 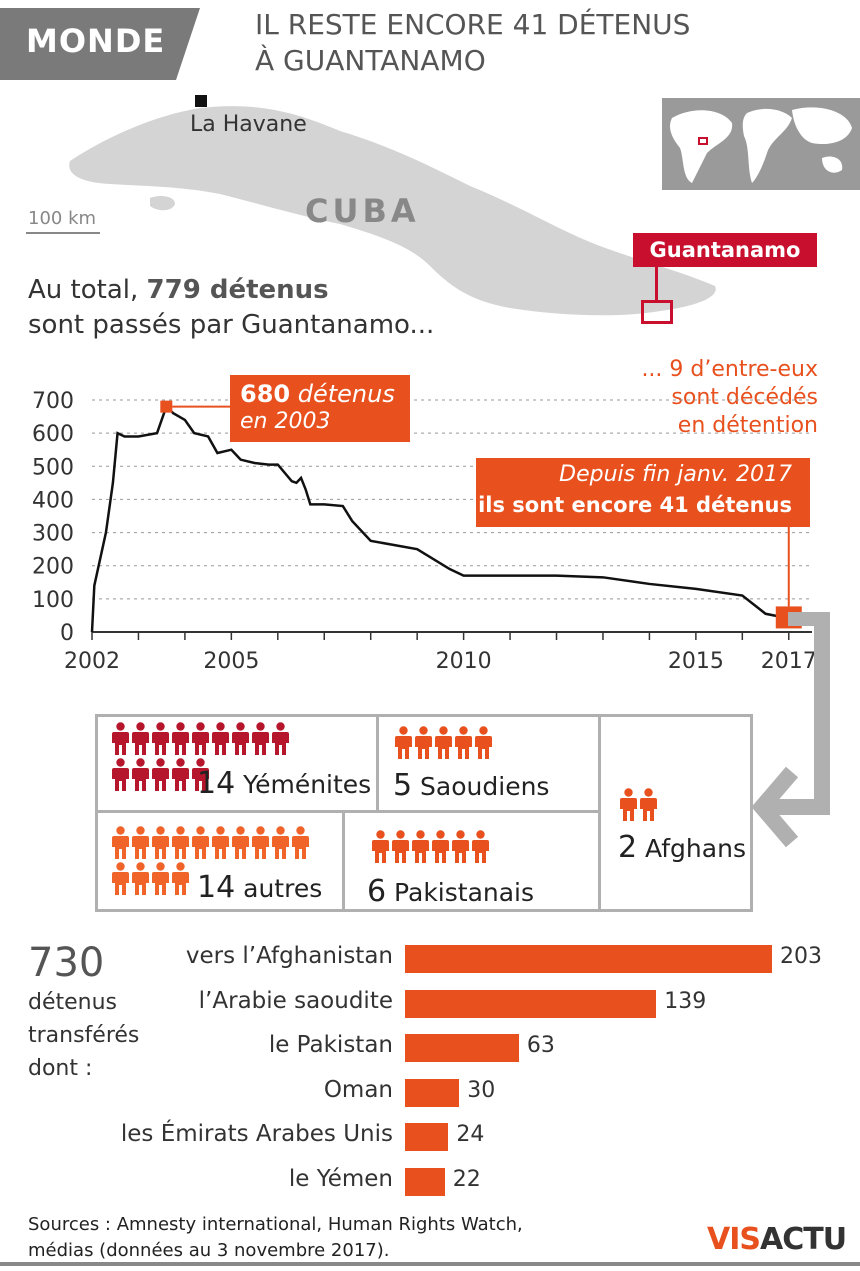 What do you see at coordinates (96, 41) in the screenshot?
I see `section-tag-label: MONDE` at bounding box center [96, 41].